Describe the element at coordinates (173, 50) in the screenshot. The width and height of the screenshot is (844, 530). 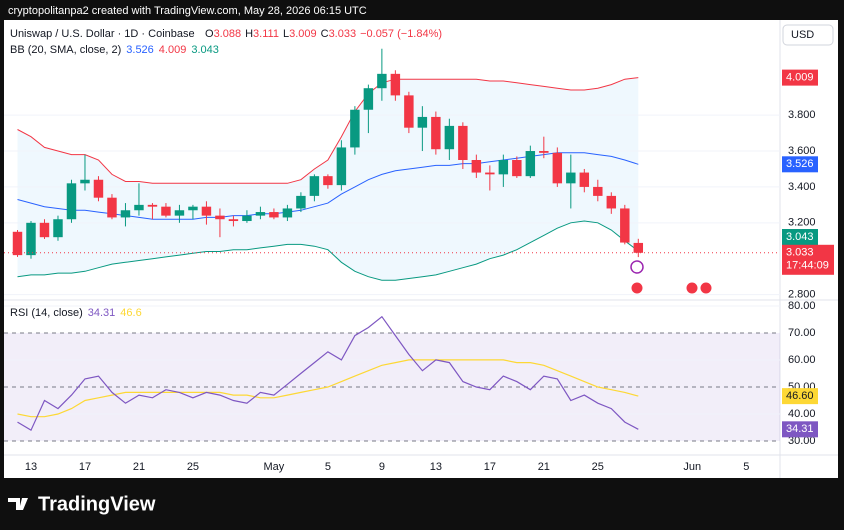
I see `bb-value: 4.009` at that location.